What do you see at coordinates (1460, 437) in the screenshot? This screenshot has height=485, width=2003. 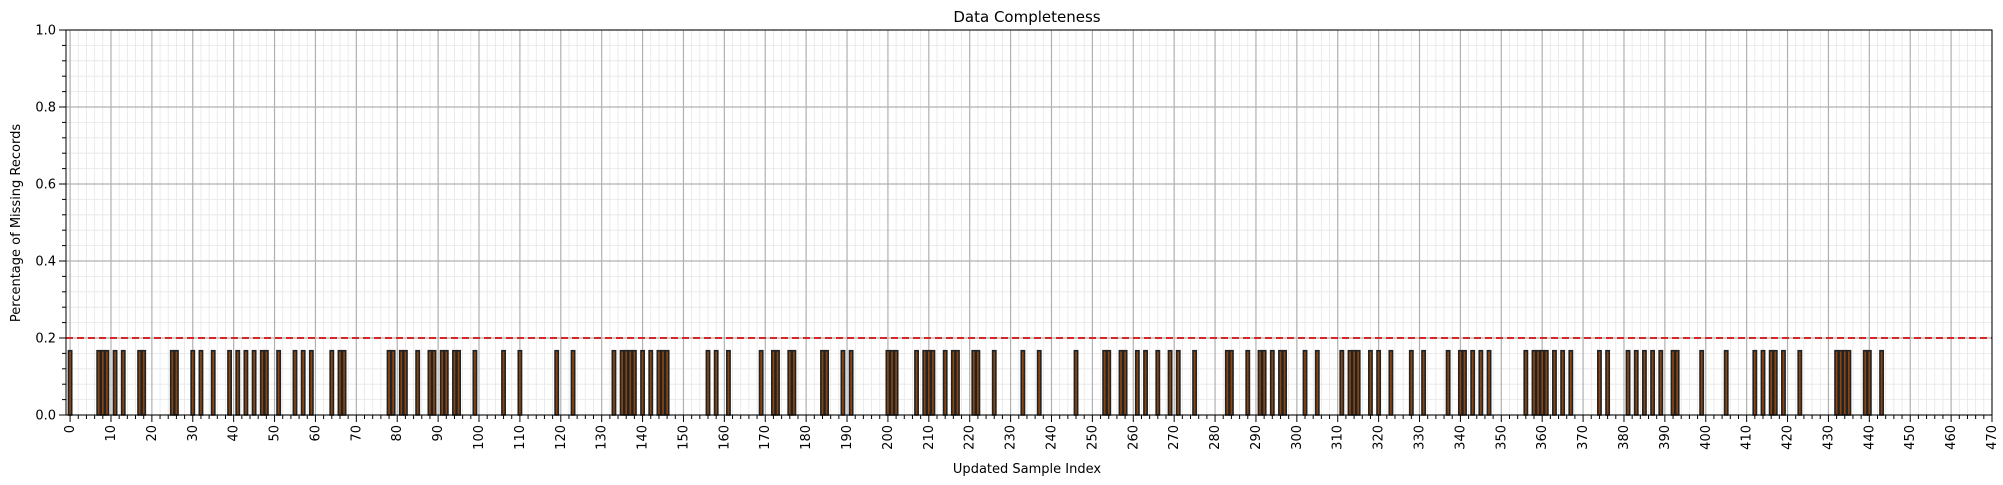 I see `x-tick-label: 340` at bounding box center [1460, 437].